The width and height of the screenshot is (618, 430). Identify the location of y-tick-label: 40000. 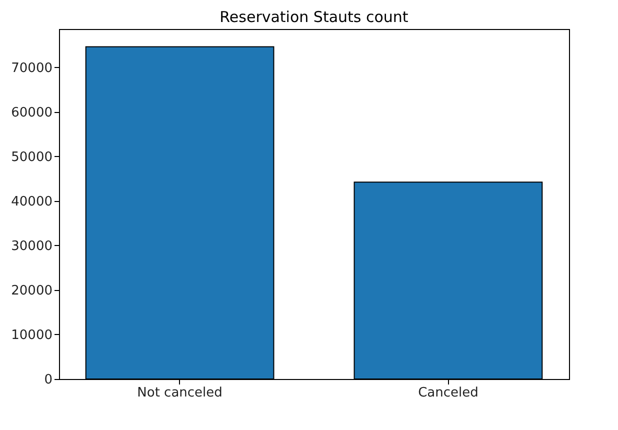
(31, 202).